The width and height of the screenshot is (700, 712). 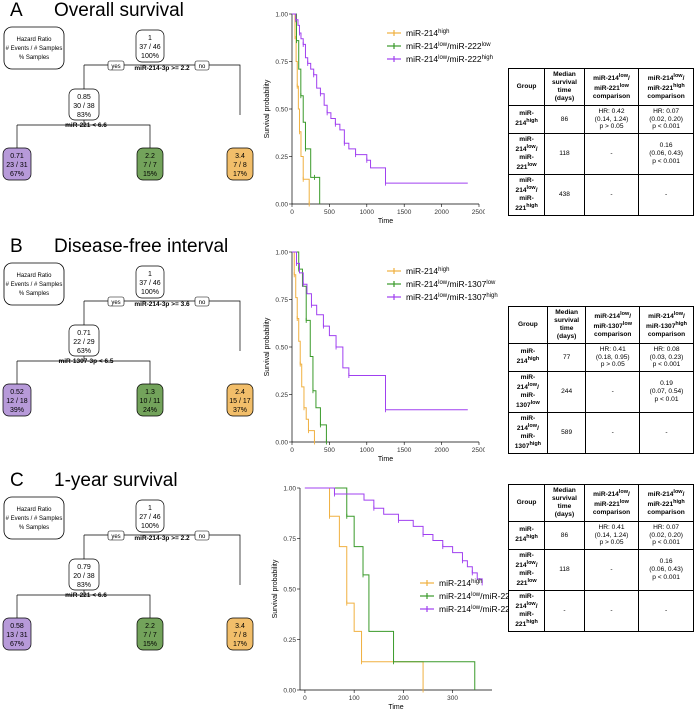 I want to click on row-comparison-2: 0.16 (0.06, 0.43) p < 0.001, so click(x=666, y=154).